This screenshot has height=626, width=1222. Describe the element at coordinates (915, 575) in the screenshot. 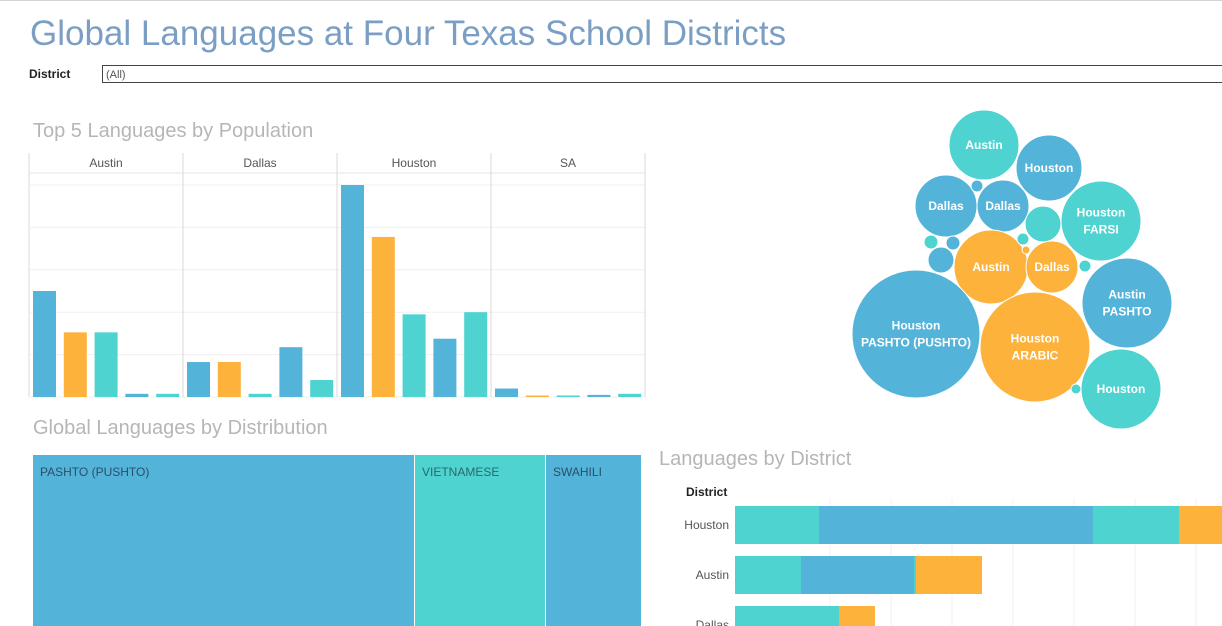

I see `hbar-austin-seg2` at that location.